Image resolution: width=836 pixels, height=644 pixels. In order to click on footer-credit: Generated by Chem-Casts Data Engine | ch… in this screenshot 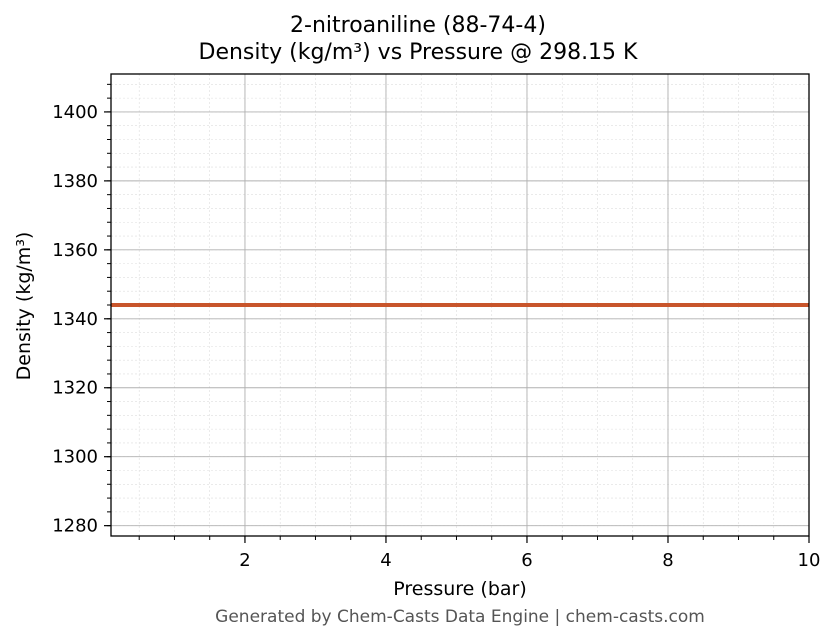, I will do `click(460, 617)`.